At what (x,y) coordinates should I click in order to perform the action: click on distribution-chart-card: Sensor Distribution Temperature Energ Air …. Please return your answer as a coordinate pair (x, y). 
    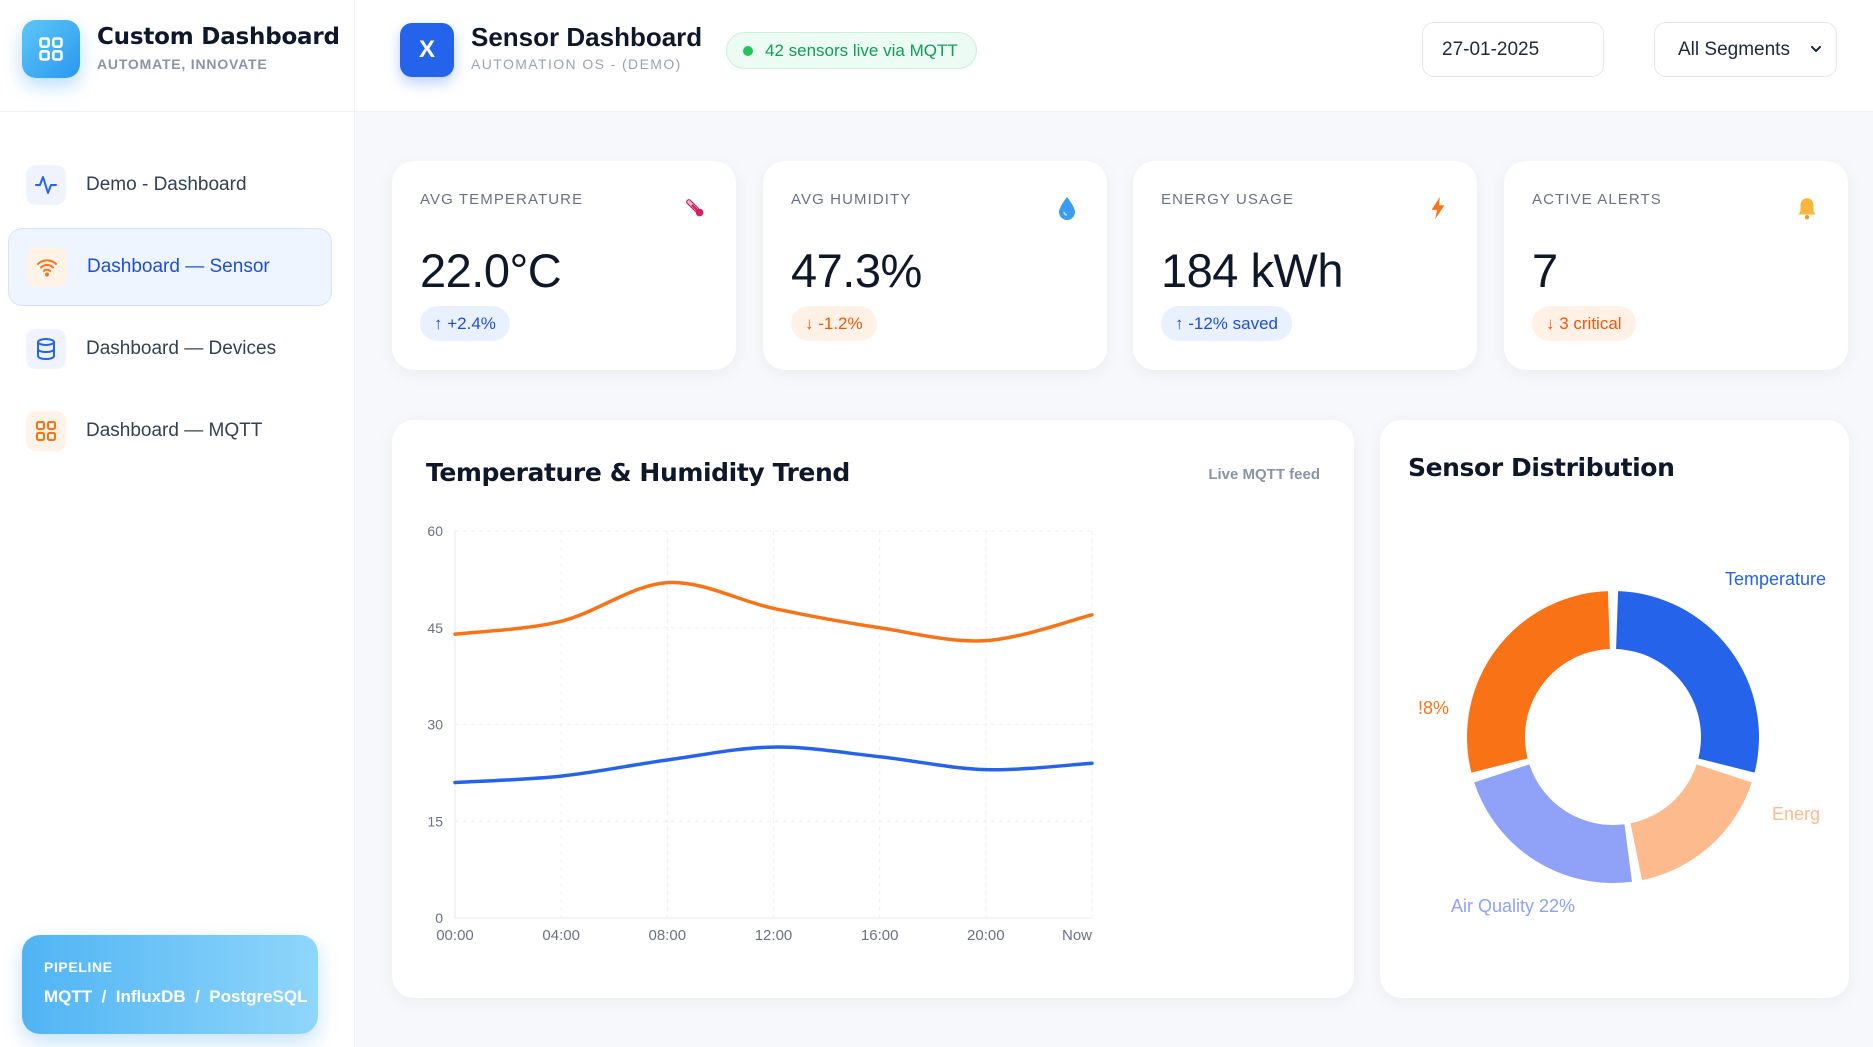
    Looking at the image, I should click on (1614, 709).